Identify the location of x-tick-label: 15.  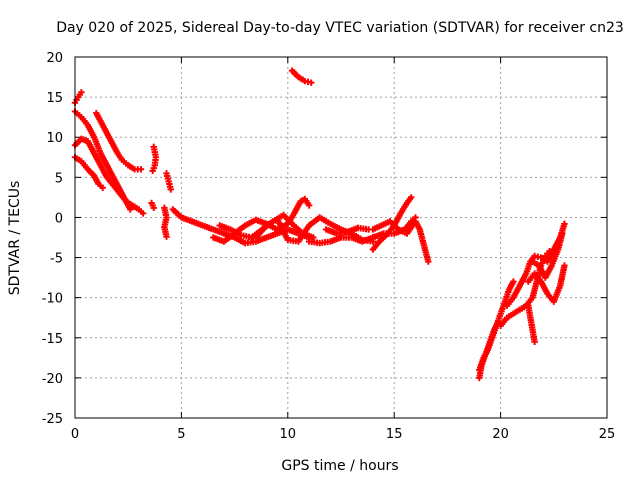
(394, 434).